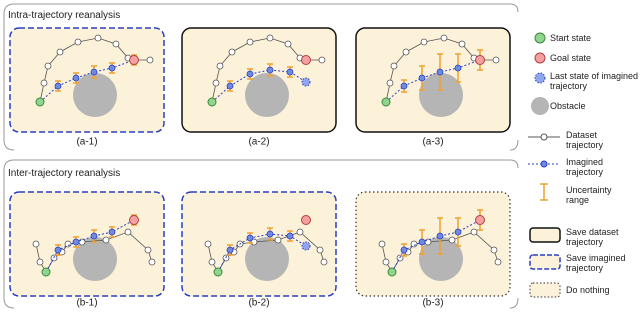  Describe the element at coordinates (544, 137) in the screenshot. I see `legend-dataset-dot` at that location.